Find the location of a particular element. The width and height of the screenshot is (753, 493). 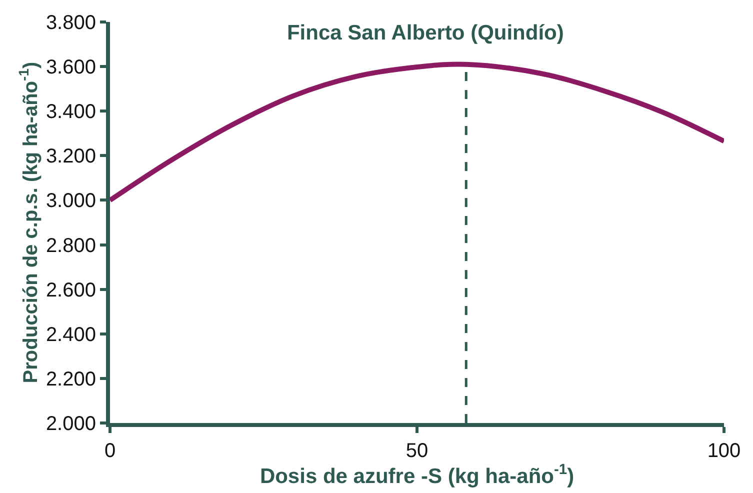

y-tick-label: 3.600 is located at coordinates (71, 67).